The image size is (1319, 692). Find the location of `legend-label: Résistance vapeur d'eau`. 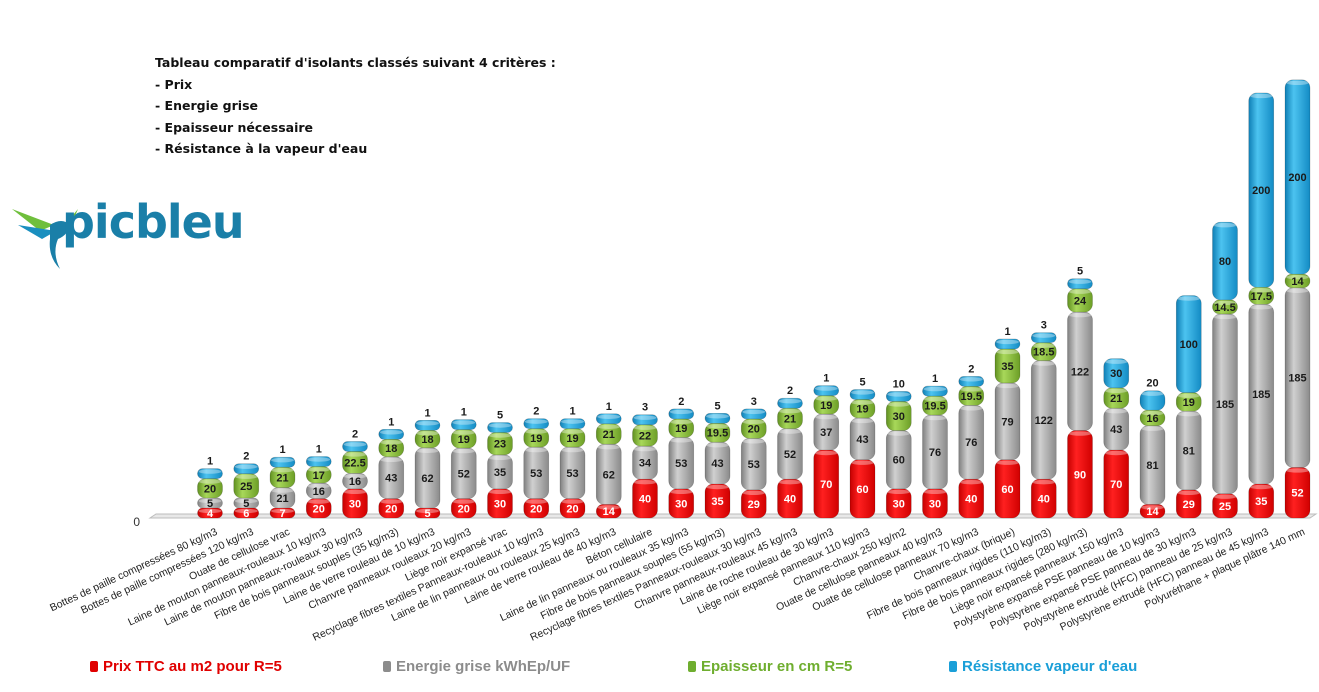

legend-label: Résistance vapeur d'eau is located at coordinates (1050, 666).